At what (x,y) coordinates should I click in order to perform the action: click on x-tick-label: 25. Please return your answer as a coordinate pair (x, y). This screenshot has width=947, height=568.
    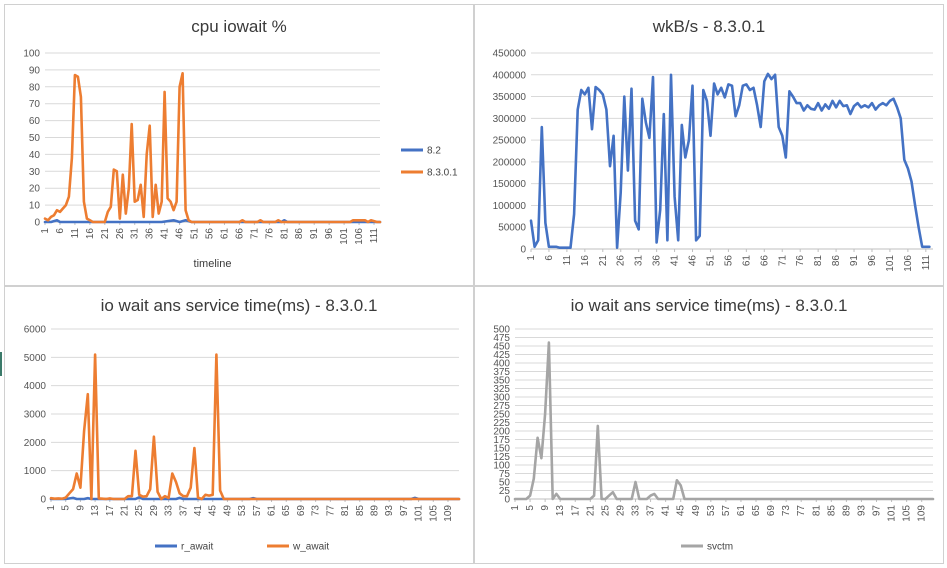
    Looking at the image, I should click on (605, 511).